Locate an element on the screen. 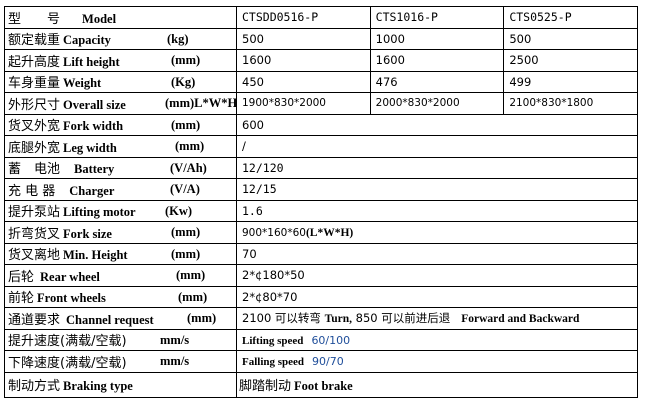 The image size is (647, 402). table-row: 蓄 电池 Battery (V/Ah) 12/120 is located at coordinates (321, 167).